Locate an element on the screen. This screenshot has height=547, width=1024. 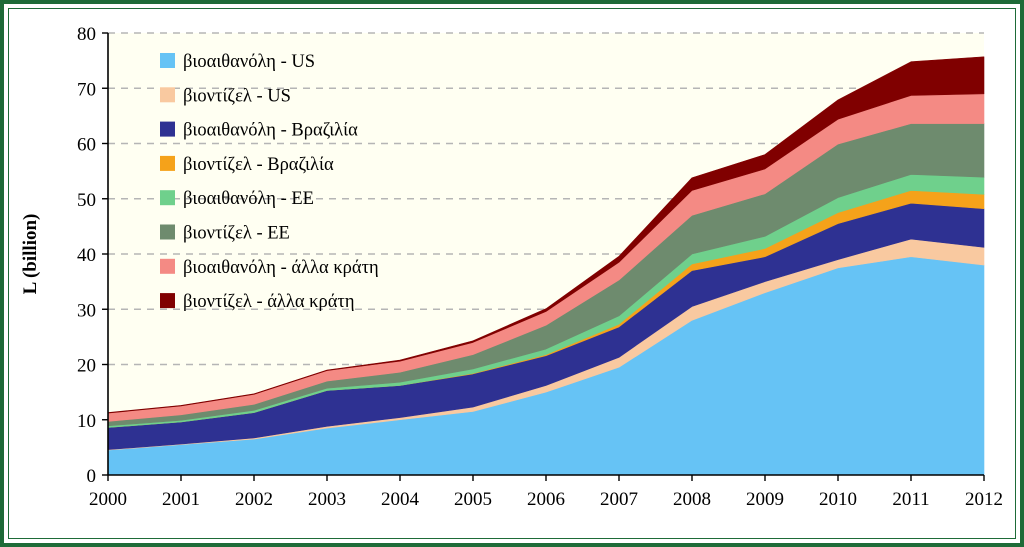
y-axis-title: L (billion) is located at coordinates (30, 254).